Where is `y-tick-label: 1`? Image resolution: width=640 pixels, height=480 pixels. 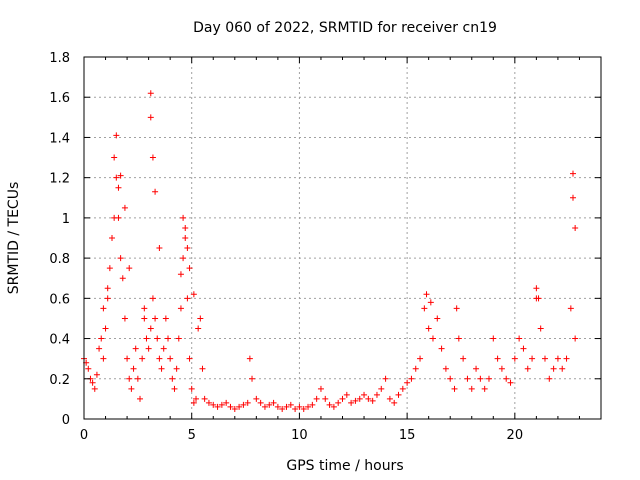
y-tick-label: 1 is located at coordinates (66, 219).